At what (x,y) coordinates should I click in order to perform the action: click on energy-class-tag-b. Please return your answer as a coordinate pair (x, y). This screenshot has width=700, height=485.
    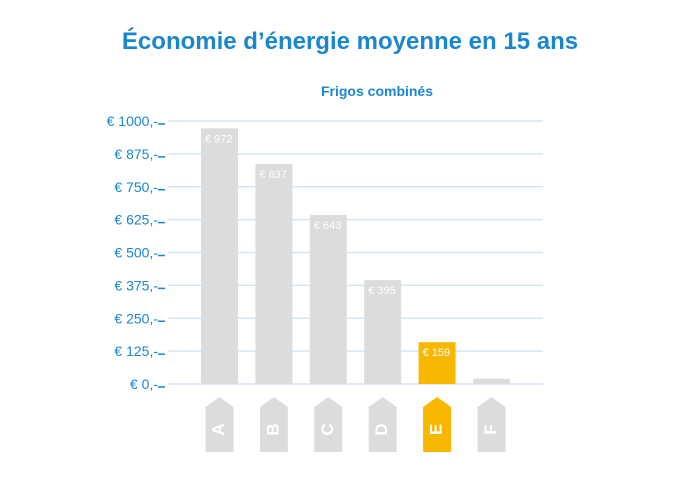
    Looking at the image, I should click on (273, 424).